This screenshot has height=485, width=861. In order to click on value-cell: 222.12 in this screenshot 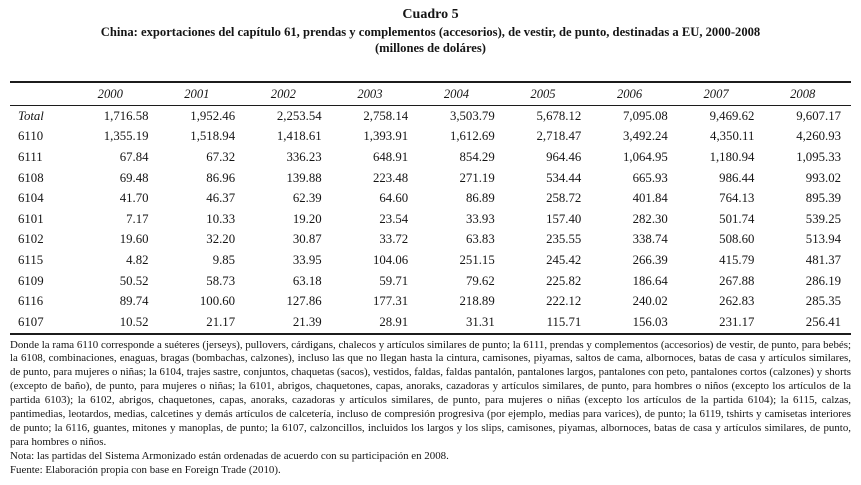, I will do `click(564, 301)`.